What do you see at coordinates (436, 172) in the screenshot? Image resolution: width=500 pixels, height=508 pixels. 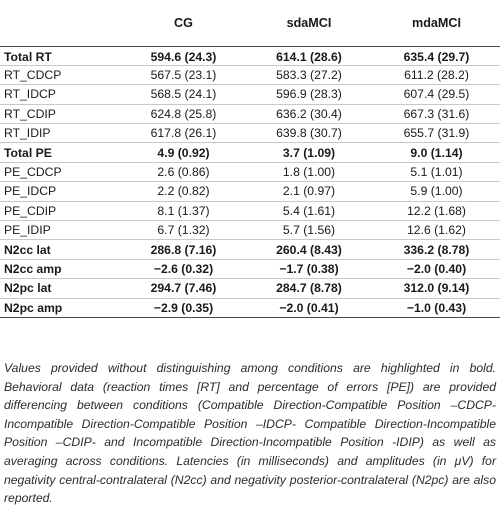 I see `value-cell-mdamci: 5.1 (1.01)` at bounding box center [436, 172].